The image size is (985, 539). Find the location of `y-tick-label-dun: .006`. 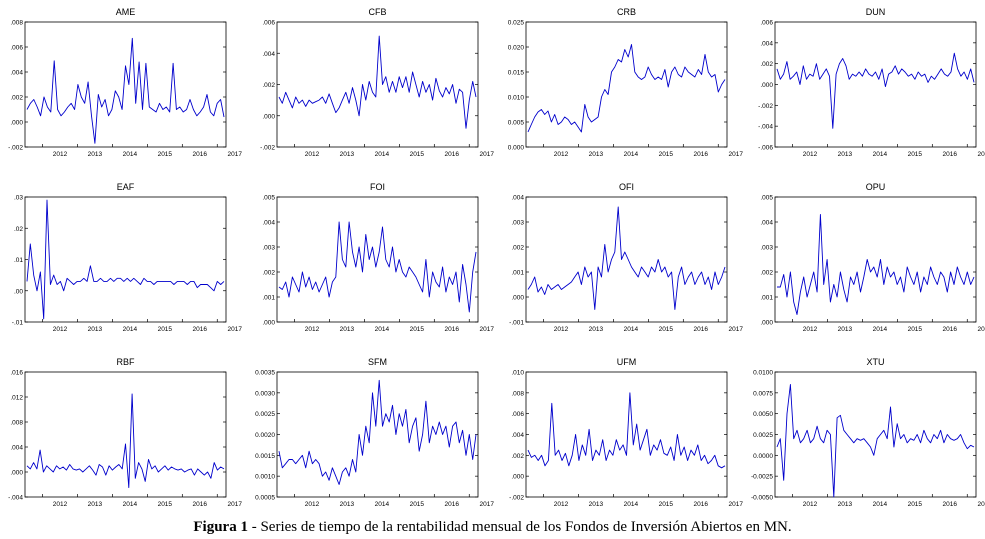

y-tick-label-dun: .006 is located at coordinates (766, 23).